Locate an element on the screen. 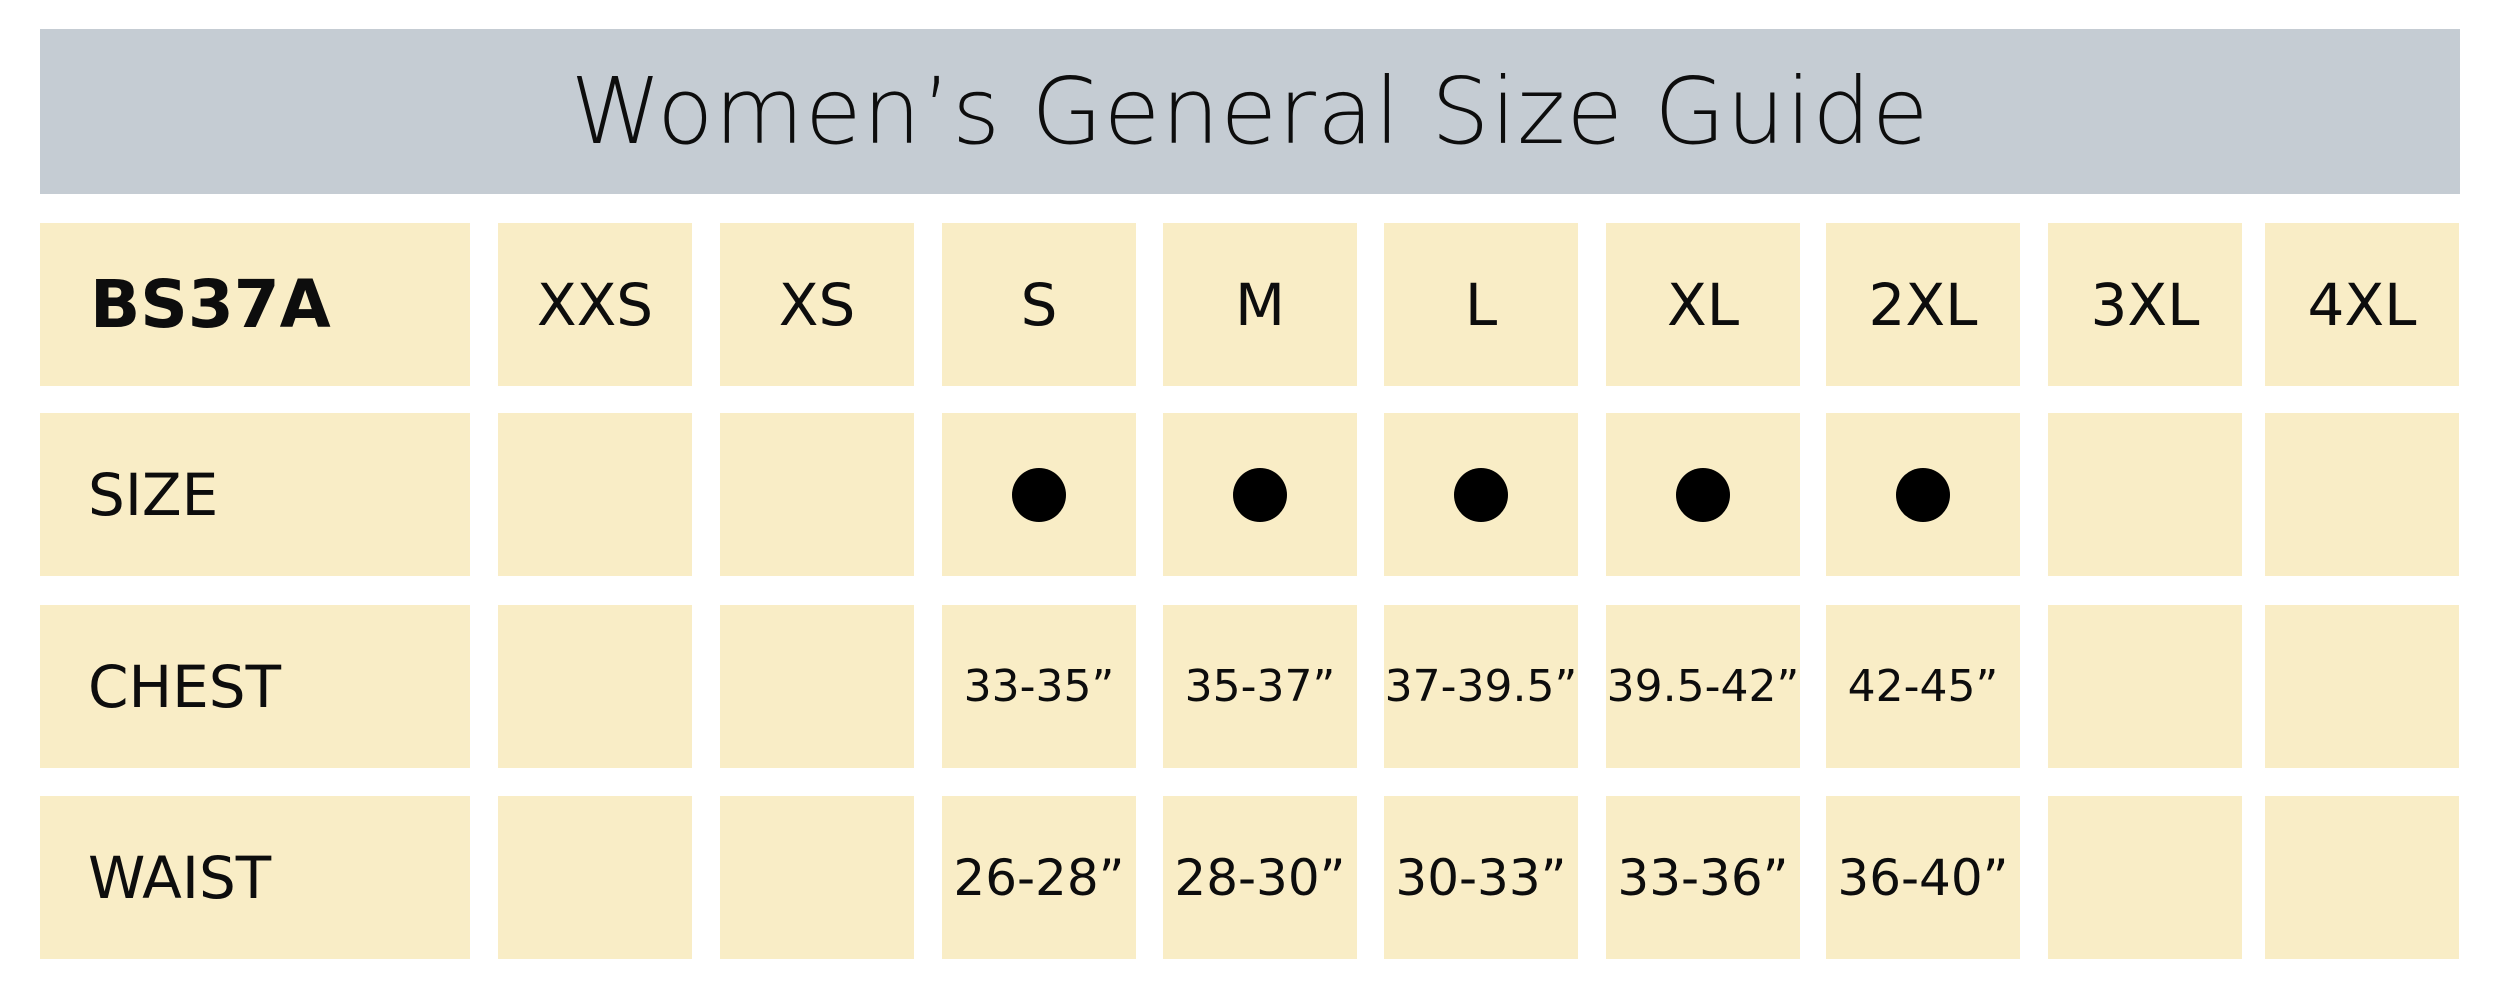  chest-cell-3xl is located at coordinates (2145, 686).